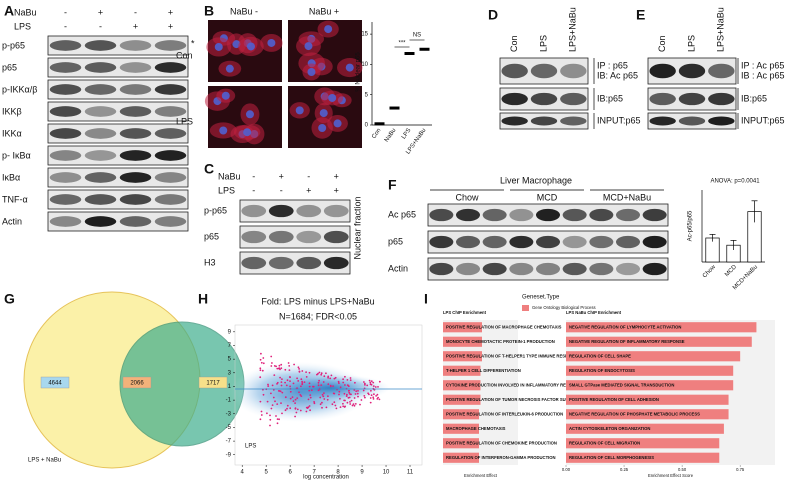  Describe the element at coordinates (564, 307) in the screenshot. I see `legend-entry: Gene Ontology Biological Process` at that location.